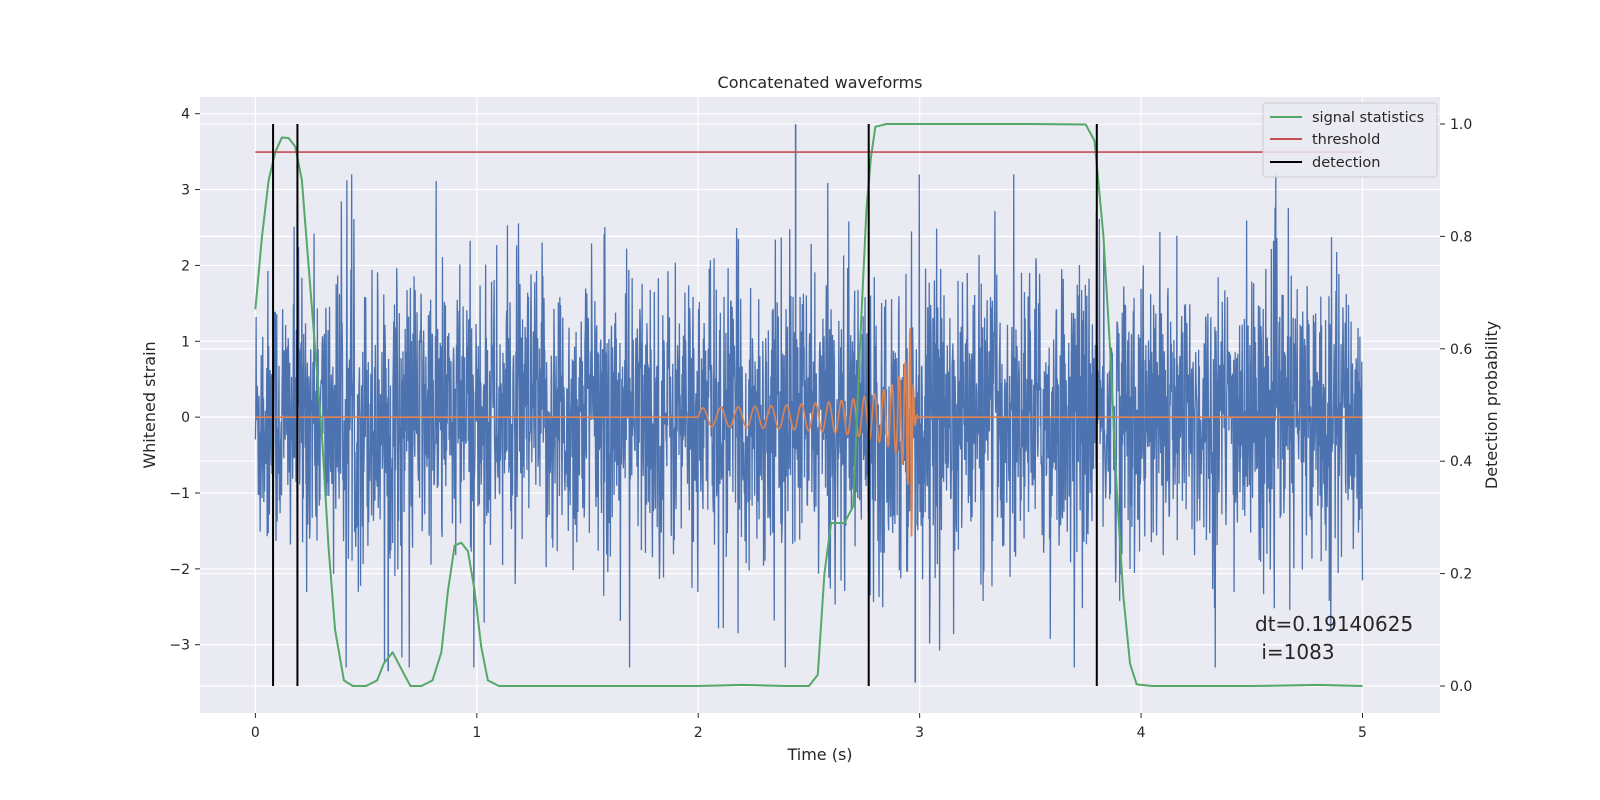 The width and height of the screenshot is (1600, 800). I want to click on y-left-tick-label: −1, so click(179, 494).